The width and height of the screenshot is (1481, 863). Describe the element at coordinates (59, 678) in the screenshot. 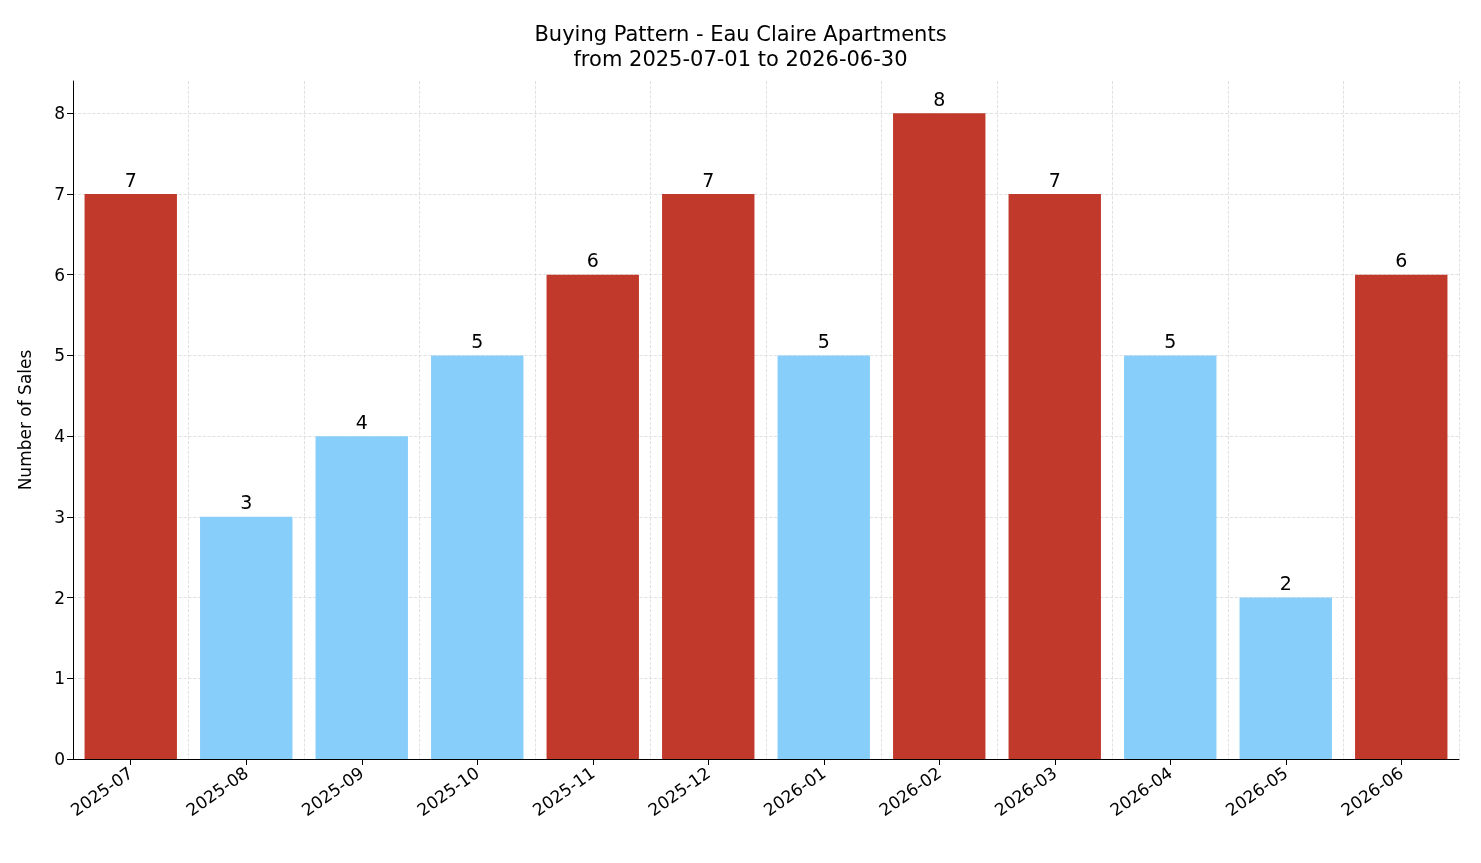

I see `y-tick-label: 1` at that location.